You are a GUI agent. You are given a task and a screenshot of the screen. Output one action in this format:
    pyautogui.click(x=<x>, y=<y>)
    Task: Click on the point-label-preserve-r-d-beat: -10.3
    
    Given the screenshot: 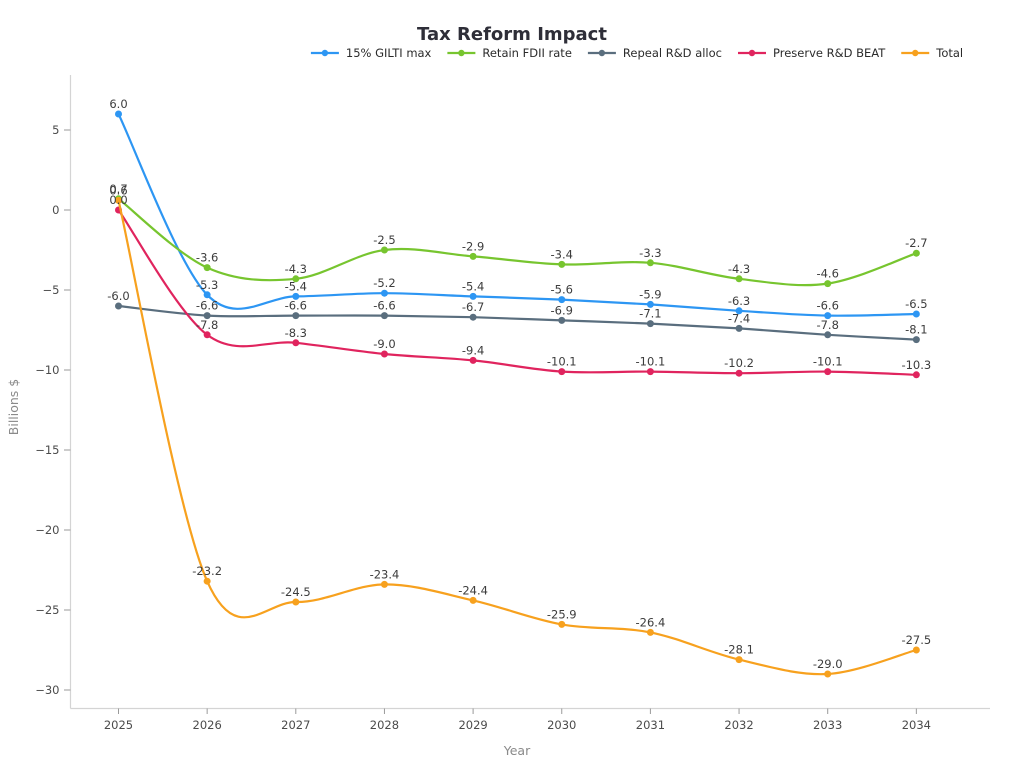 What is the action you would take?
    pyautogui.click(x=916, y=365)
    